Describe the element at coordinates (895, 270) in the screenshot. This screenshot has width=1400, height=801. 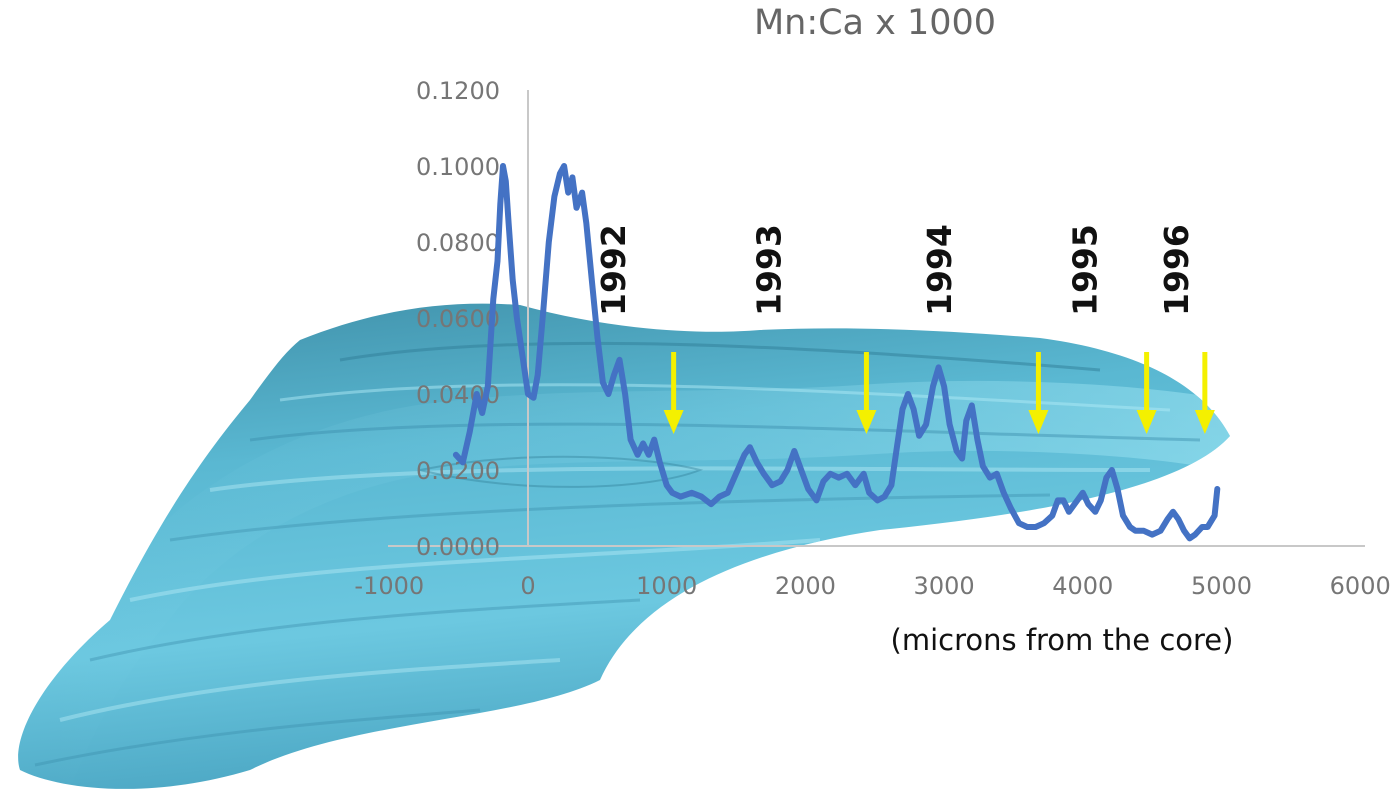
I see `annotation-years: 1992 1993 1994 1995 1996` at that location.